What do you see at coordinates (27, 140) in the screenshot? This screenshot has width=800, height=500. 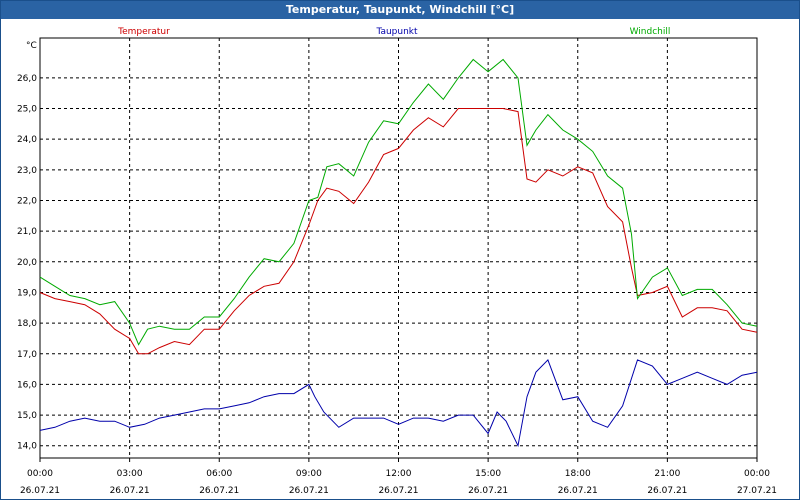 I see `y-tick-label: 24,0` at bounding box center [27, 140].